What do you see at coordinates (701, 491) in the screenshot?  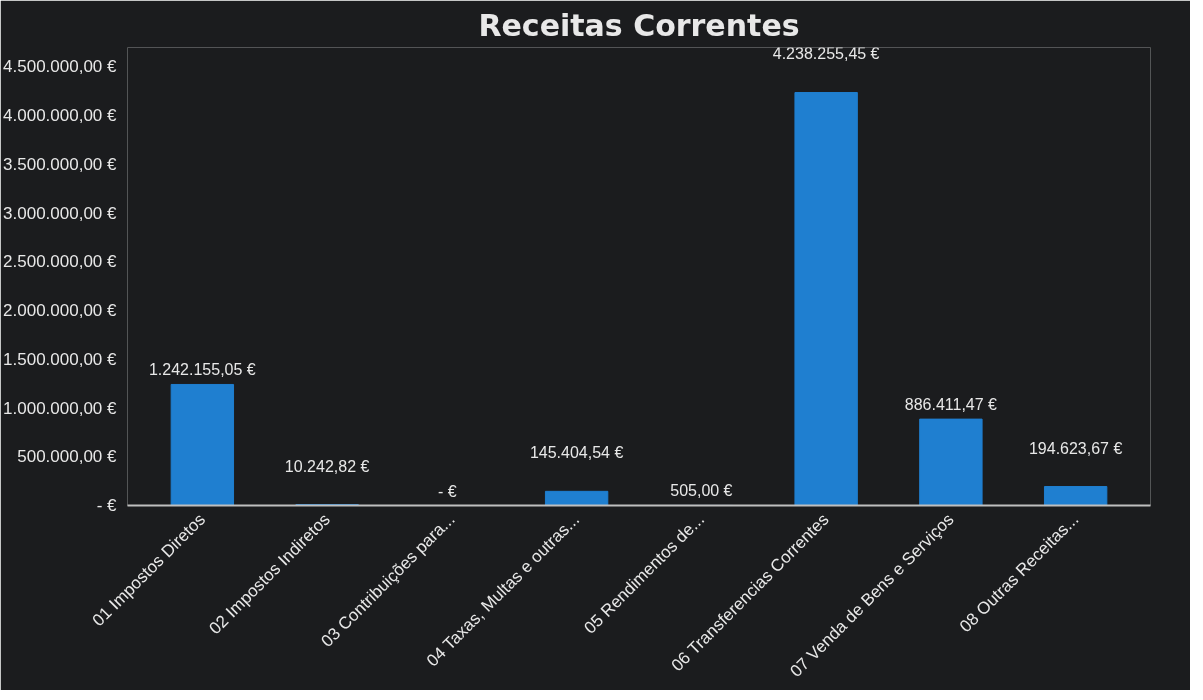 I see `data-label: 505,00 €` at bounding box center [701, 491].